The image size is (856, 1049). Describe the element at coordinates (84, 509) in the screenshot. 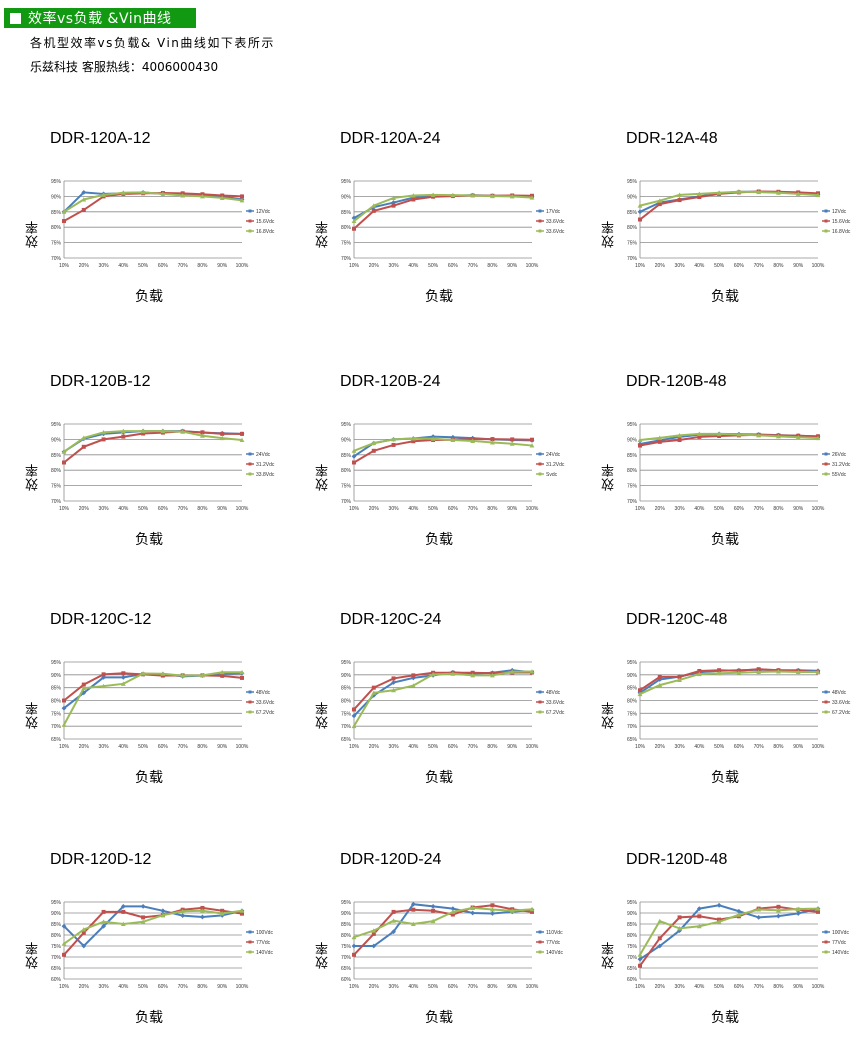

I see `x-tick-label: 20%` at that location.